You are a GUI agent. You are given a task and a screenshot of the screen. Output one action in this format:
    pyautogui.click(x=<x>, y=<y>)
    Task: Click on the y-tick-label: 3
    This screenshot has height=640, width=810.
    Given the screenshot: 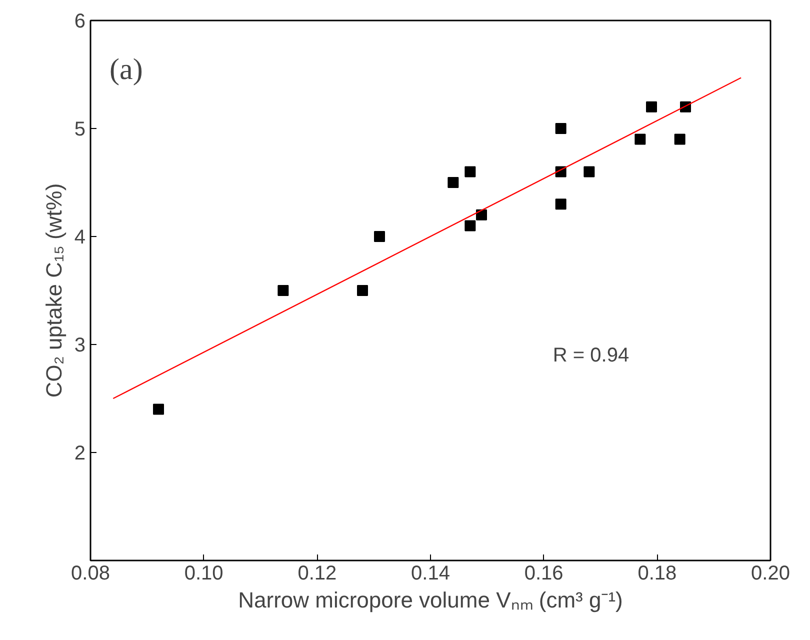 What is the action you would take?
    pyautogui.click(x=80, y=345)
    